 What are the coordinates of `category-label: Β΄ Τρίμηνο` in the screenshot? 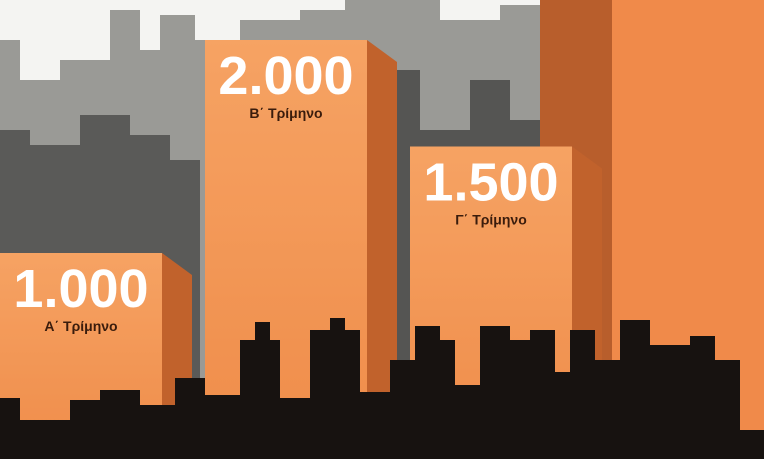 It's located at (285, 113).